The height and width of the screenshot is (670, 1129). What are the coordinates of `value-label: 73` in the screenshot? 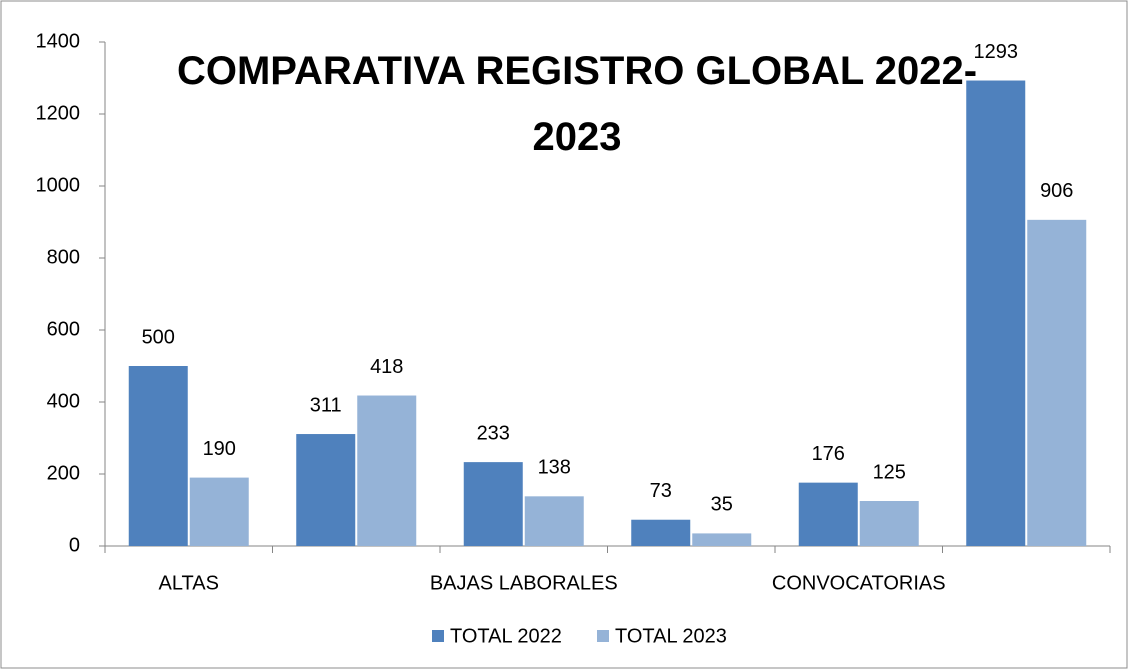 It's located at (661, 491).